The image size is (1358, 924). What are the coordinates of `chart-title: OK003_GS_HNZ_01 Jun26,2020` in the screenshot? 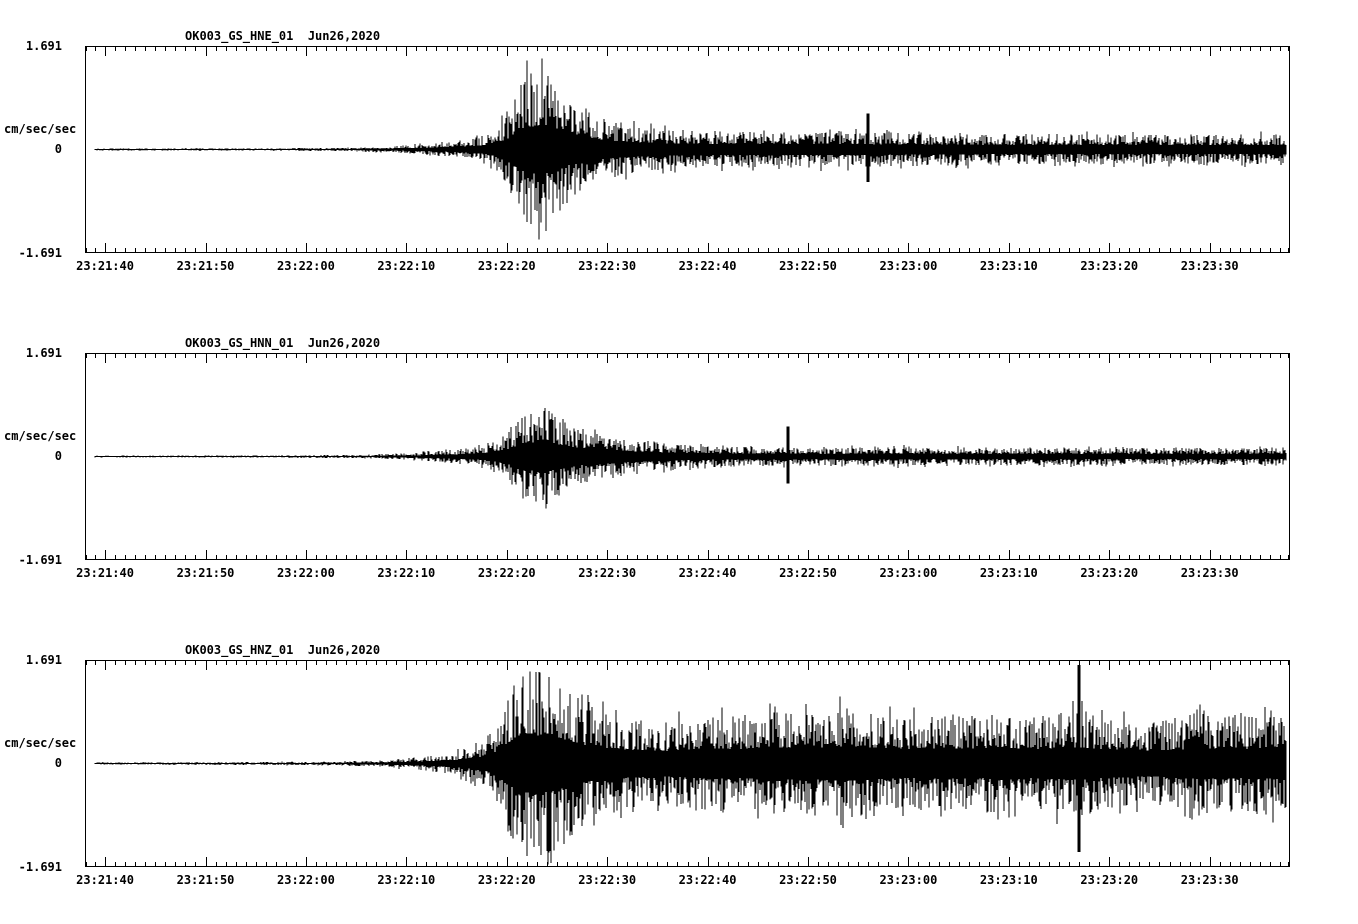 It's located at (283, 650).